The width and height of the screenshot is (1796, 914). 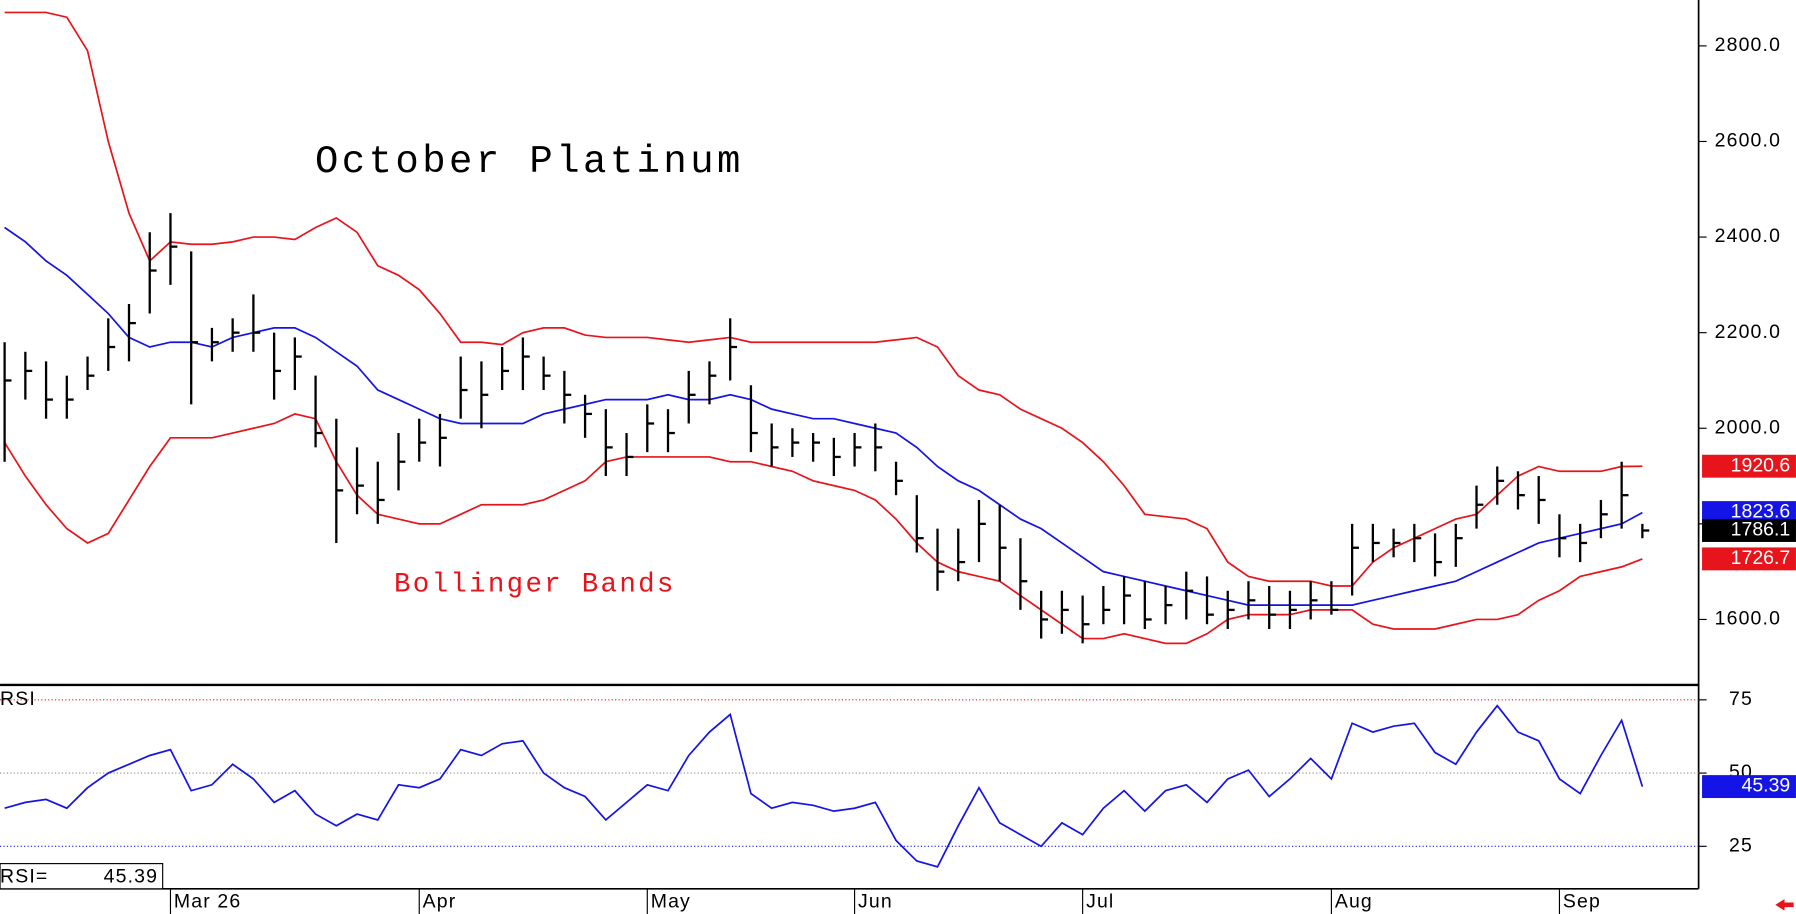 What do you see at coordinates (207, 902) in the screenshot?
I see `x-tick-label: Mar 26` at bounding box center [207, 902].